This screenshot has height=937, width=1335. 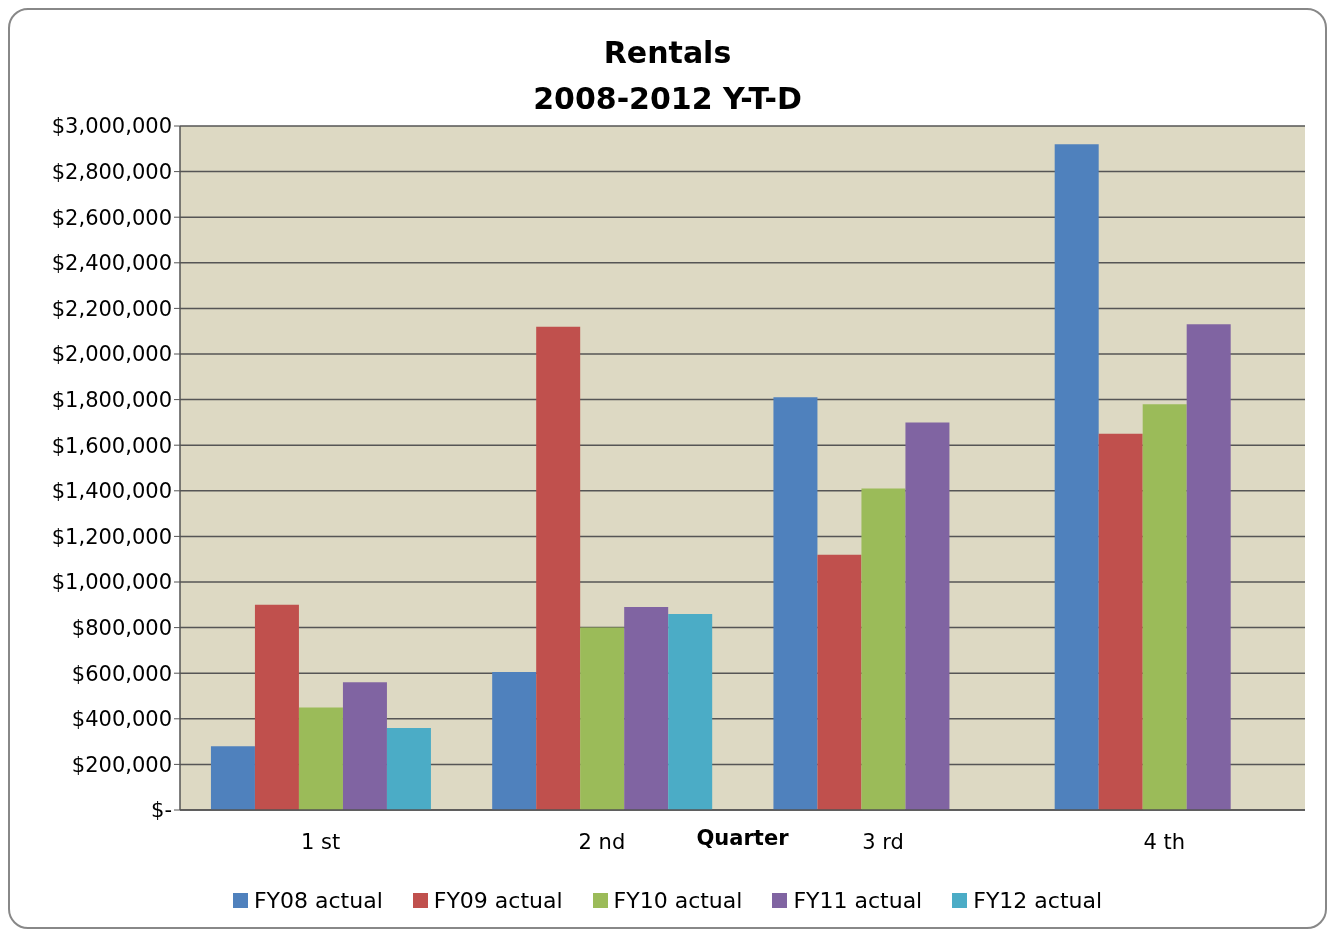 I want to click on legend-label: FY12 actual, so click(x=1038, y=900).